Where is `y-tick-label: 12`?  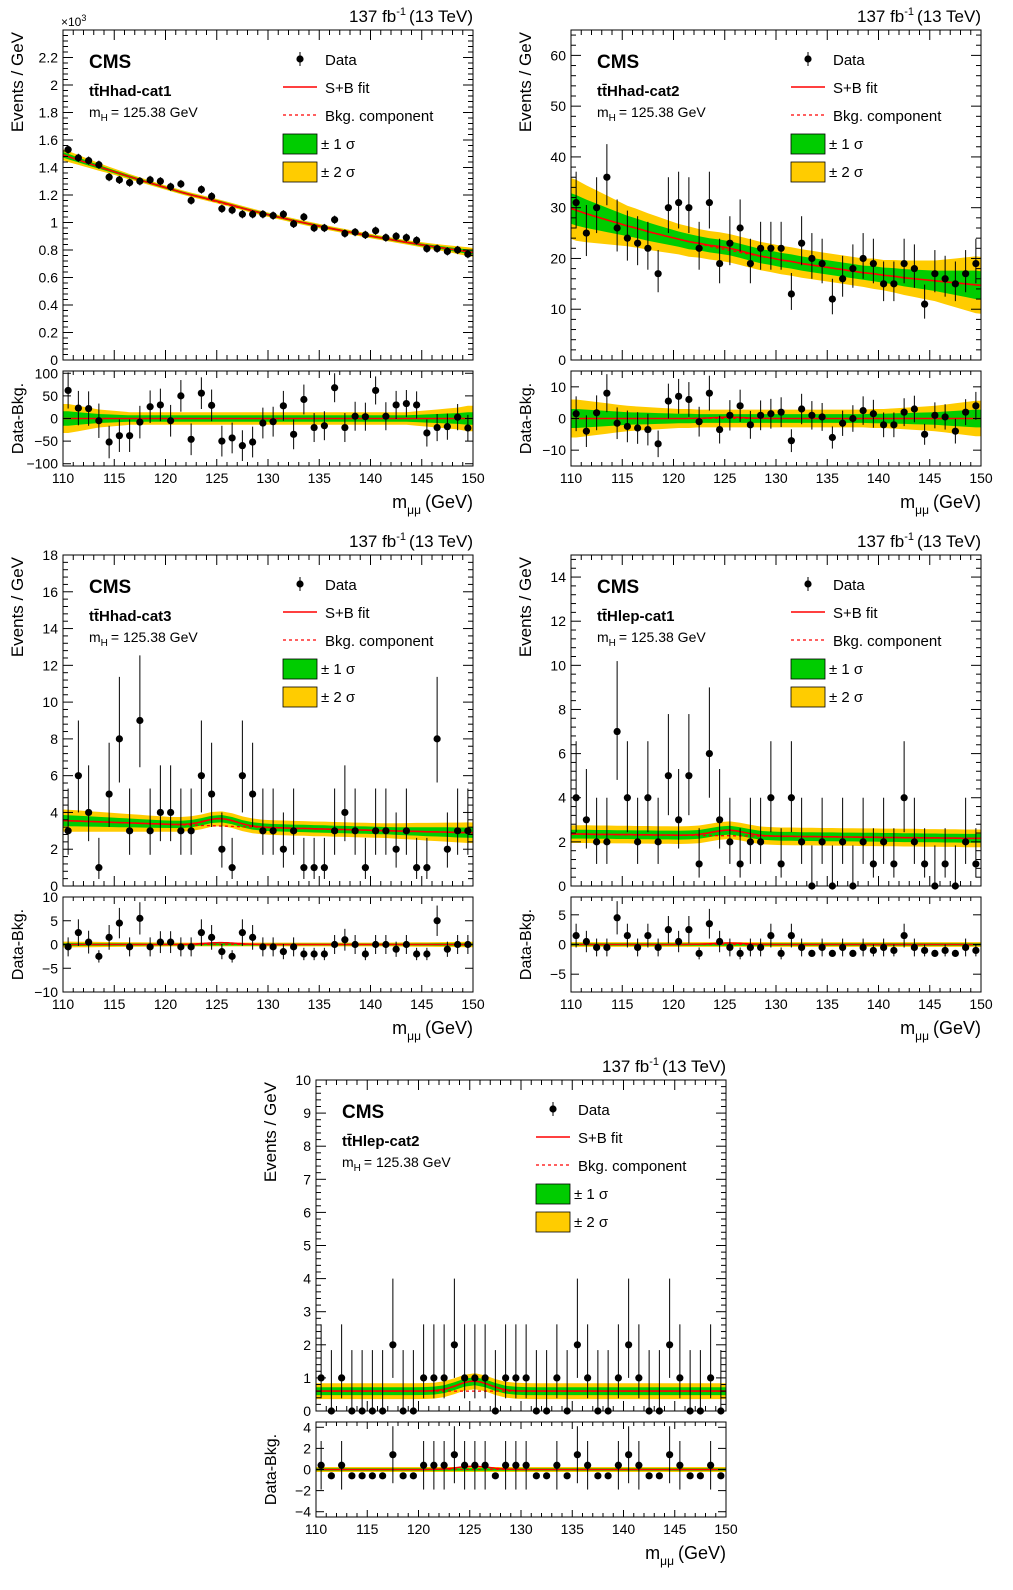 y-tick-label: 12 is located at coordinates (558, 621).